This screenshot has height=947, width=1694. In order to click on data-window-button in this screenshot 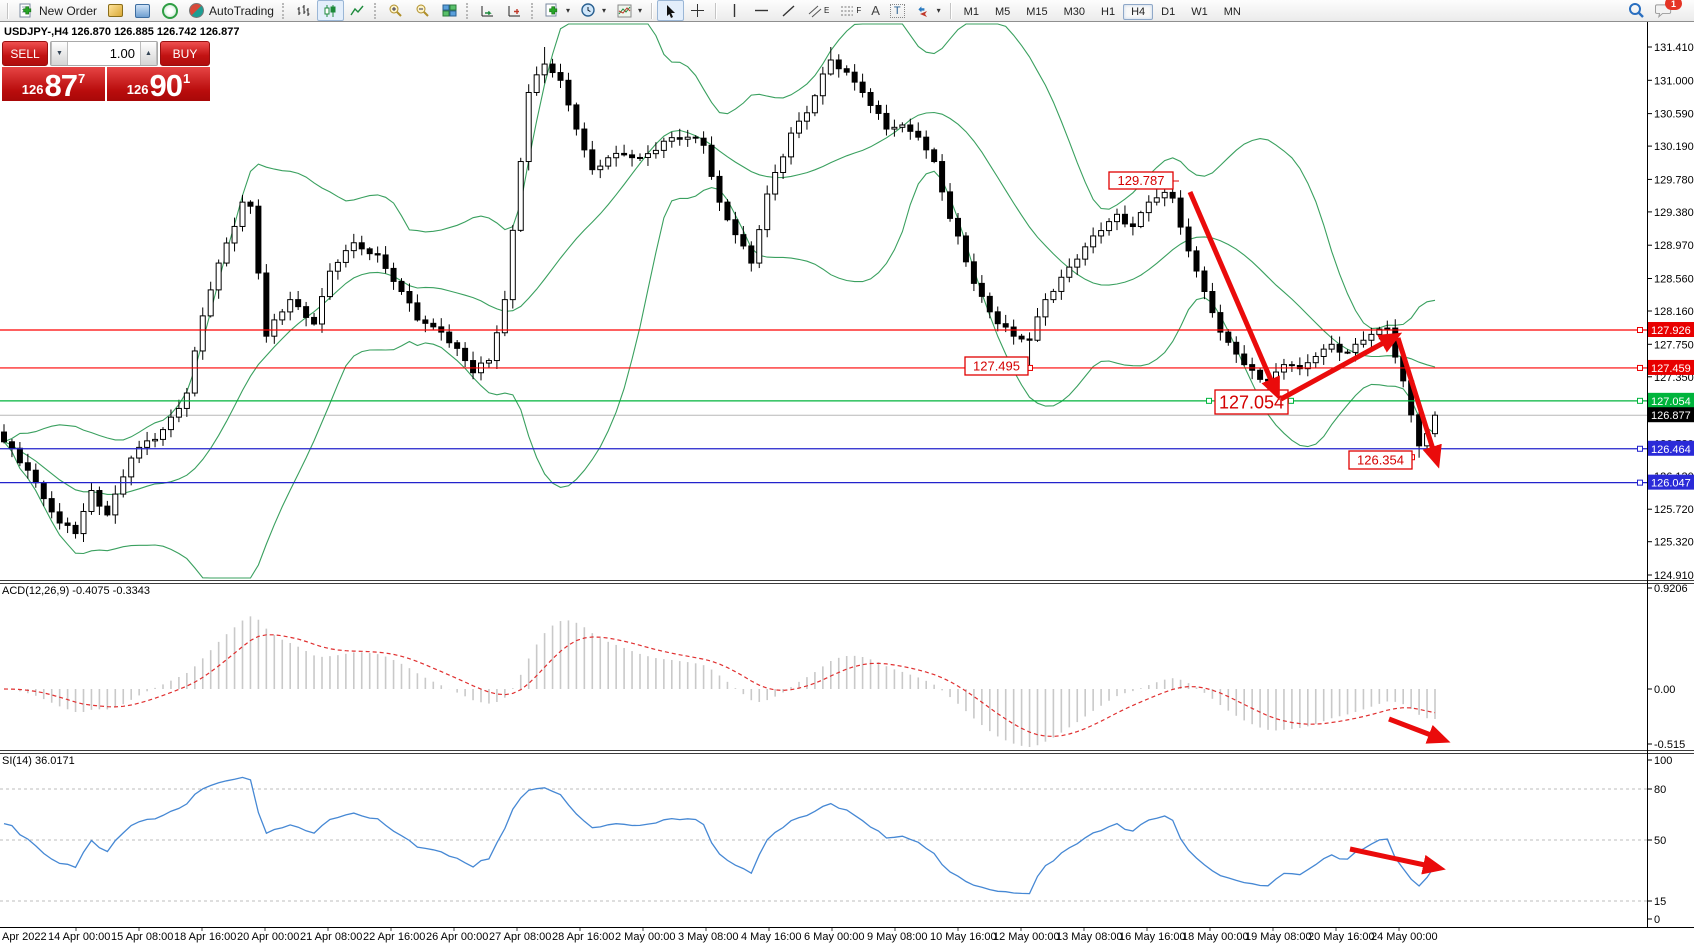, I will do `click(142, 10)`.